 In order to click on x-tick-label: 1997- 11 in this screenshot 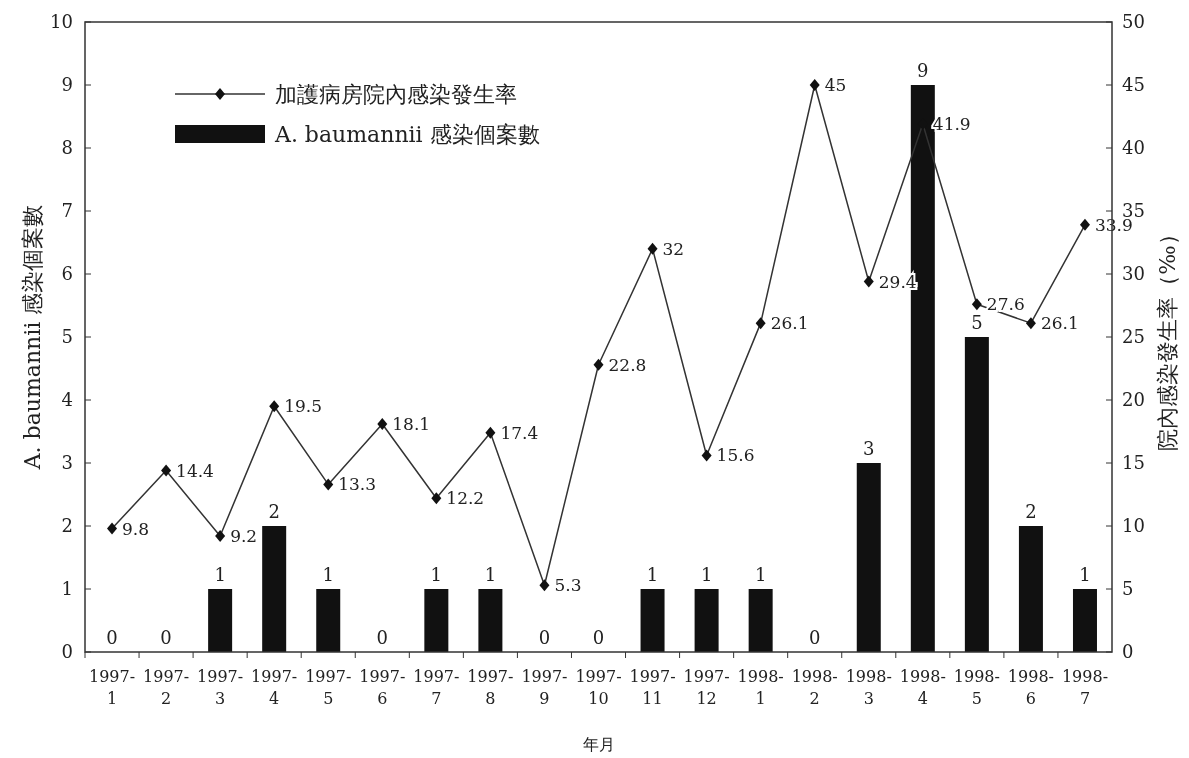, I will do `click(652, 687)`.